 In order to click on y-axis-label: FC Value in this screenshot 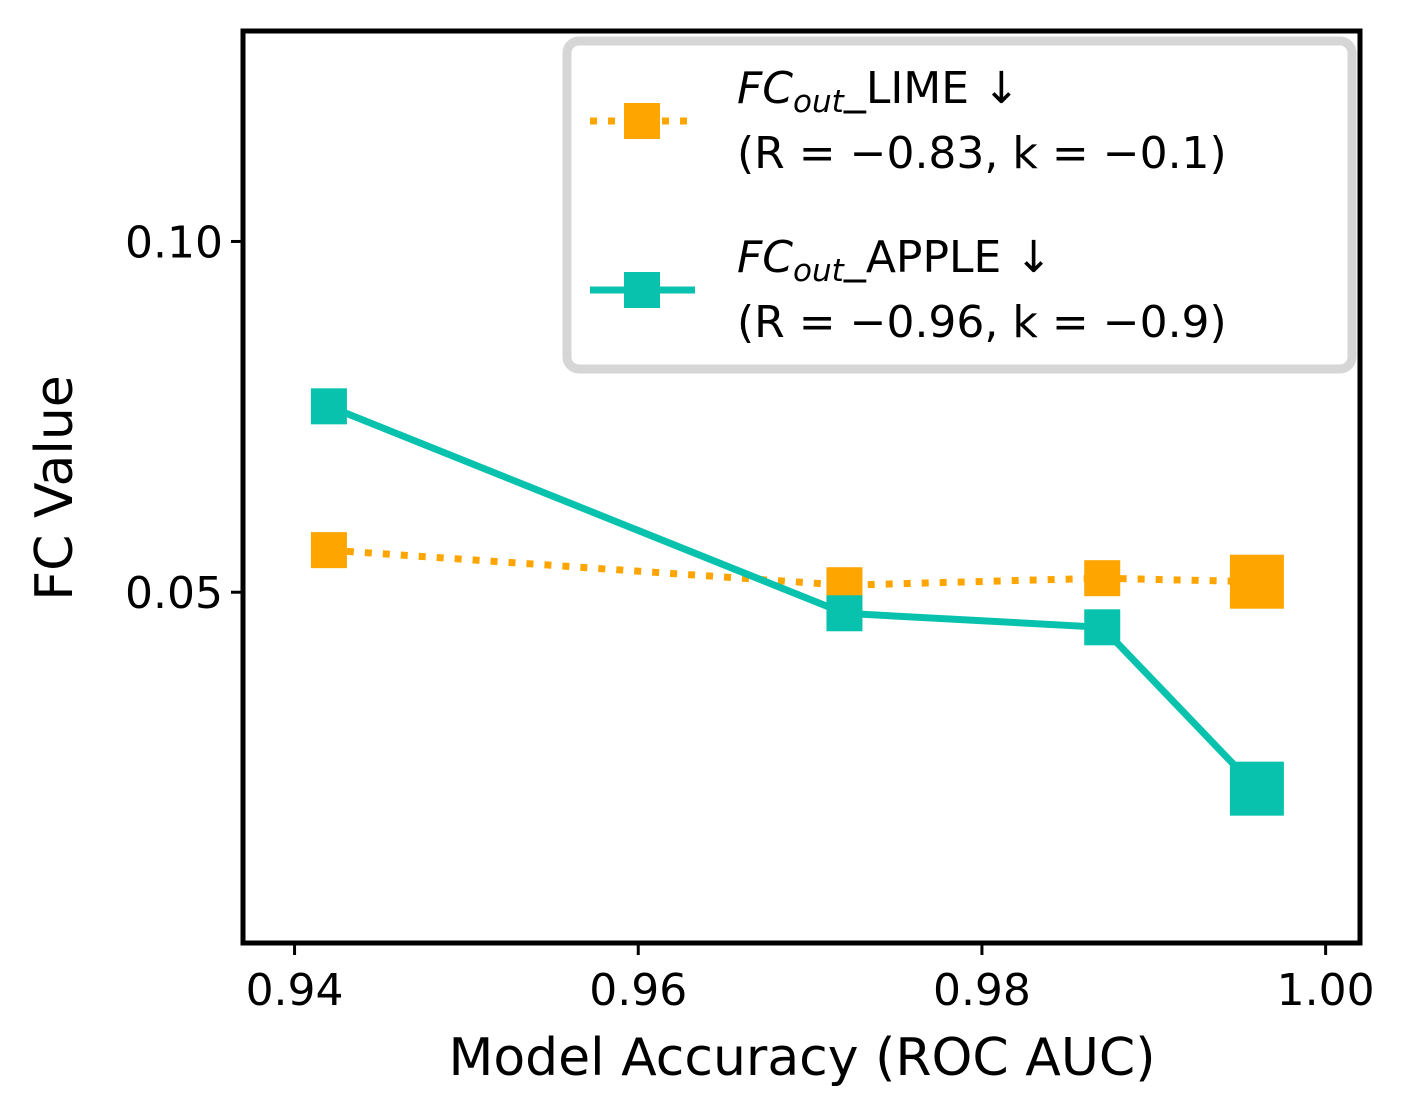, I will do `click(55, 488)`.